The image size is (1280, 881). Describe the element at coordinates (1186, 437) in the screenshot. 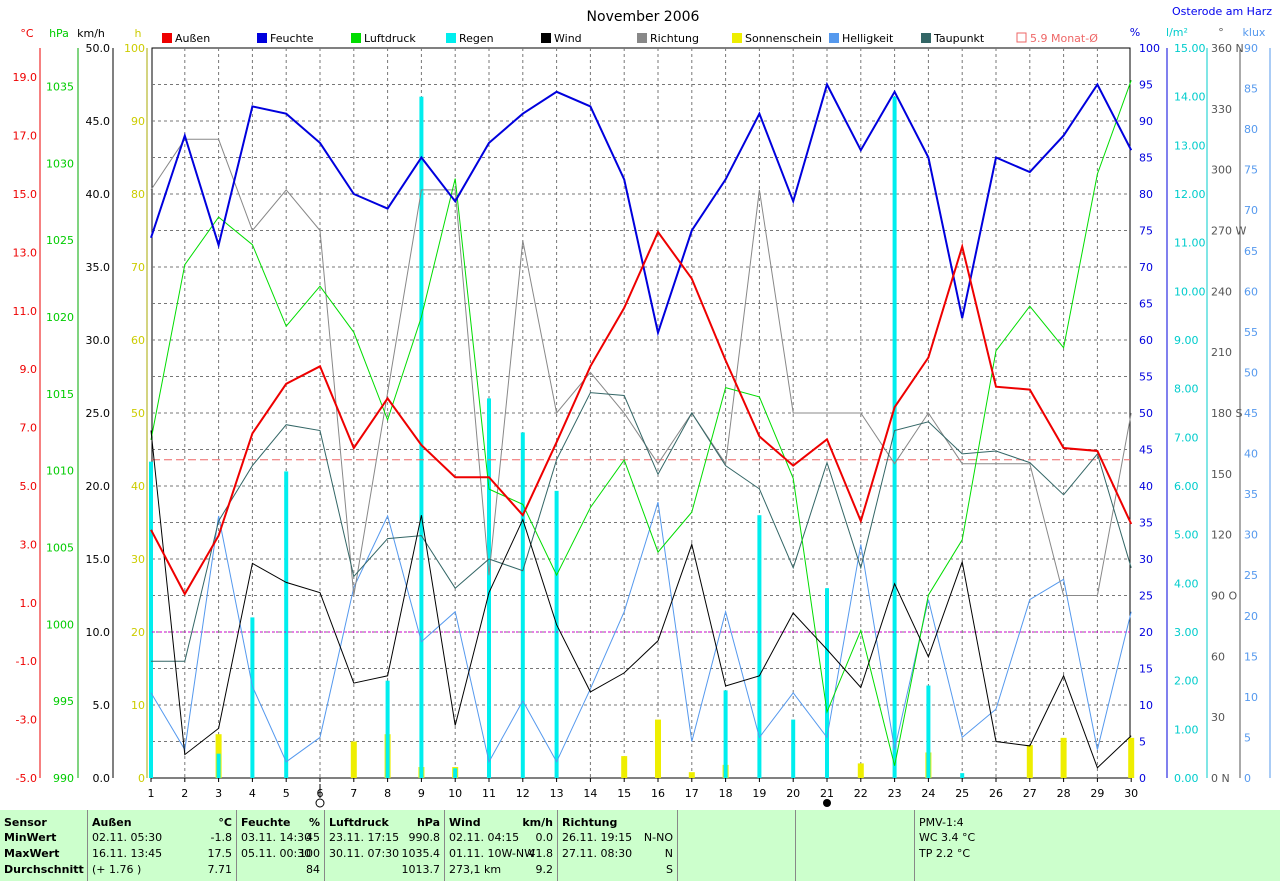

I see `rain-tick: 7.00` at that location.